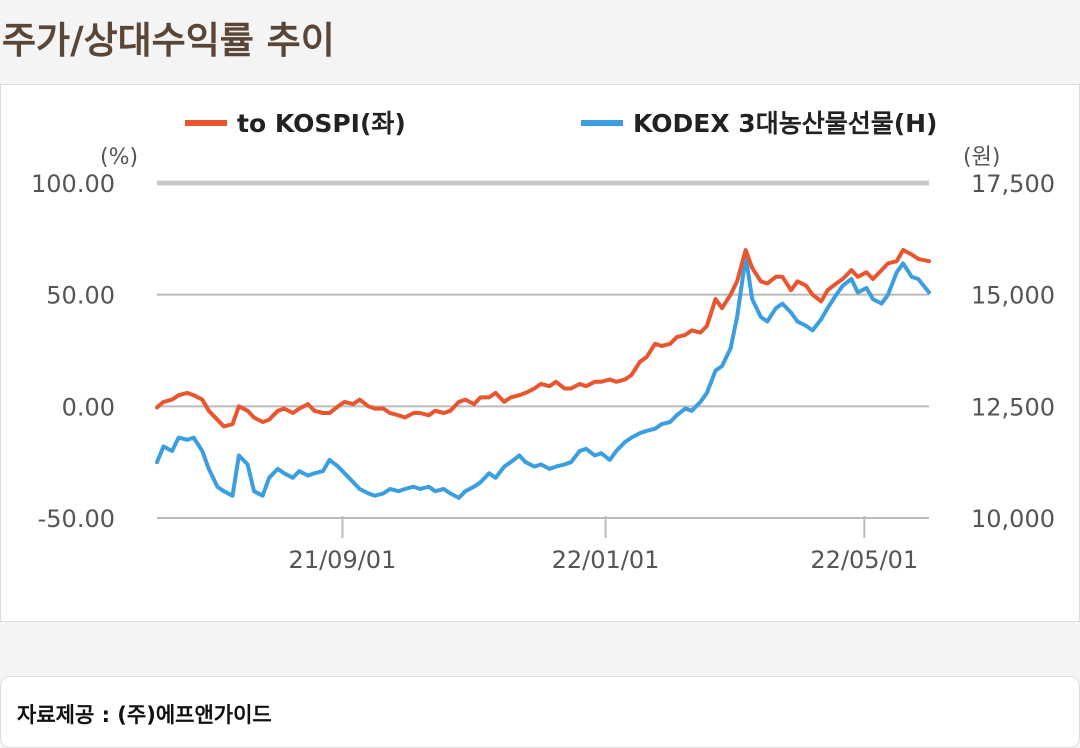 This screenshot has height=748, width=1080. Describe the element at coordinates (88, 407) in the screenshot. I see `left-axis-tick-label: 0.00` at that location.